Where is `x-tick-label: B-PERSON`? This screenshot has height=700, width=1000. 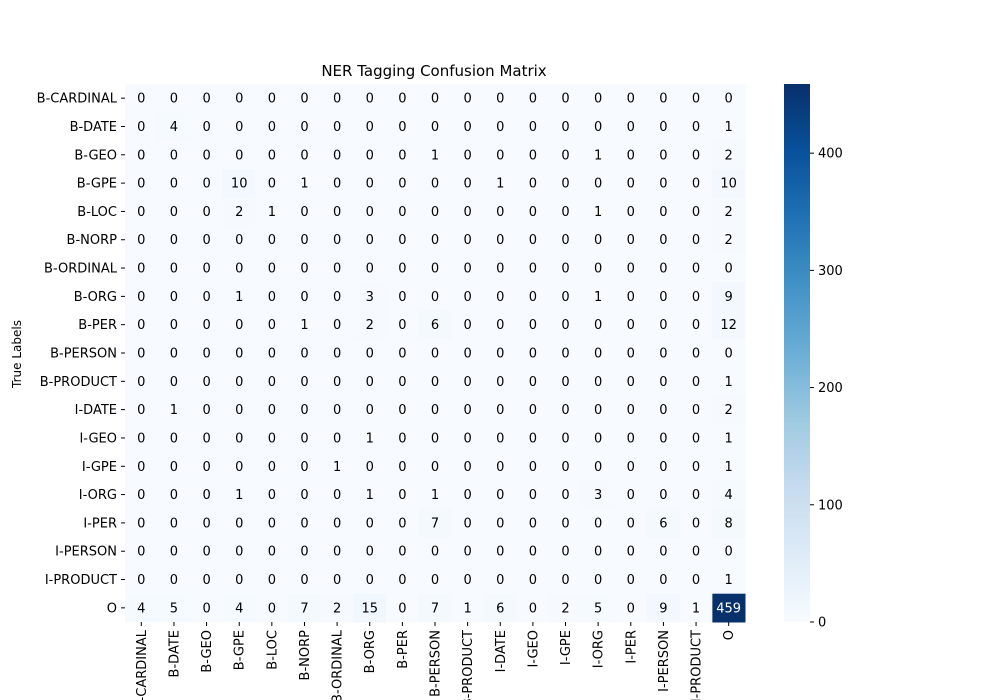 x-tick-label: B-PERSON is located at coordinates (436, 663).